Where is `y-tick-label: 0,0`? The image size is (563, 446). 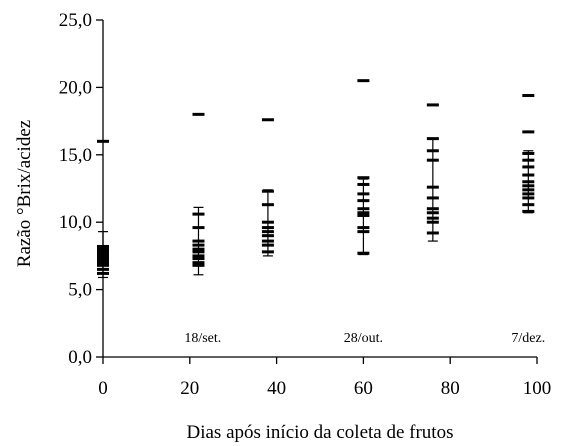 y-tick-label: 0,0 is located at coordinates (80, 357).